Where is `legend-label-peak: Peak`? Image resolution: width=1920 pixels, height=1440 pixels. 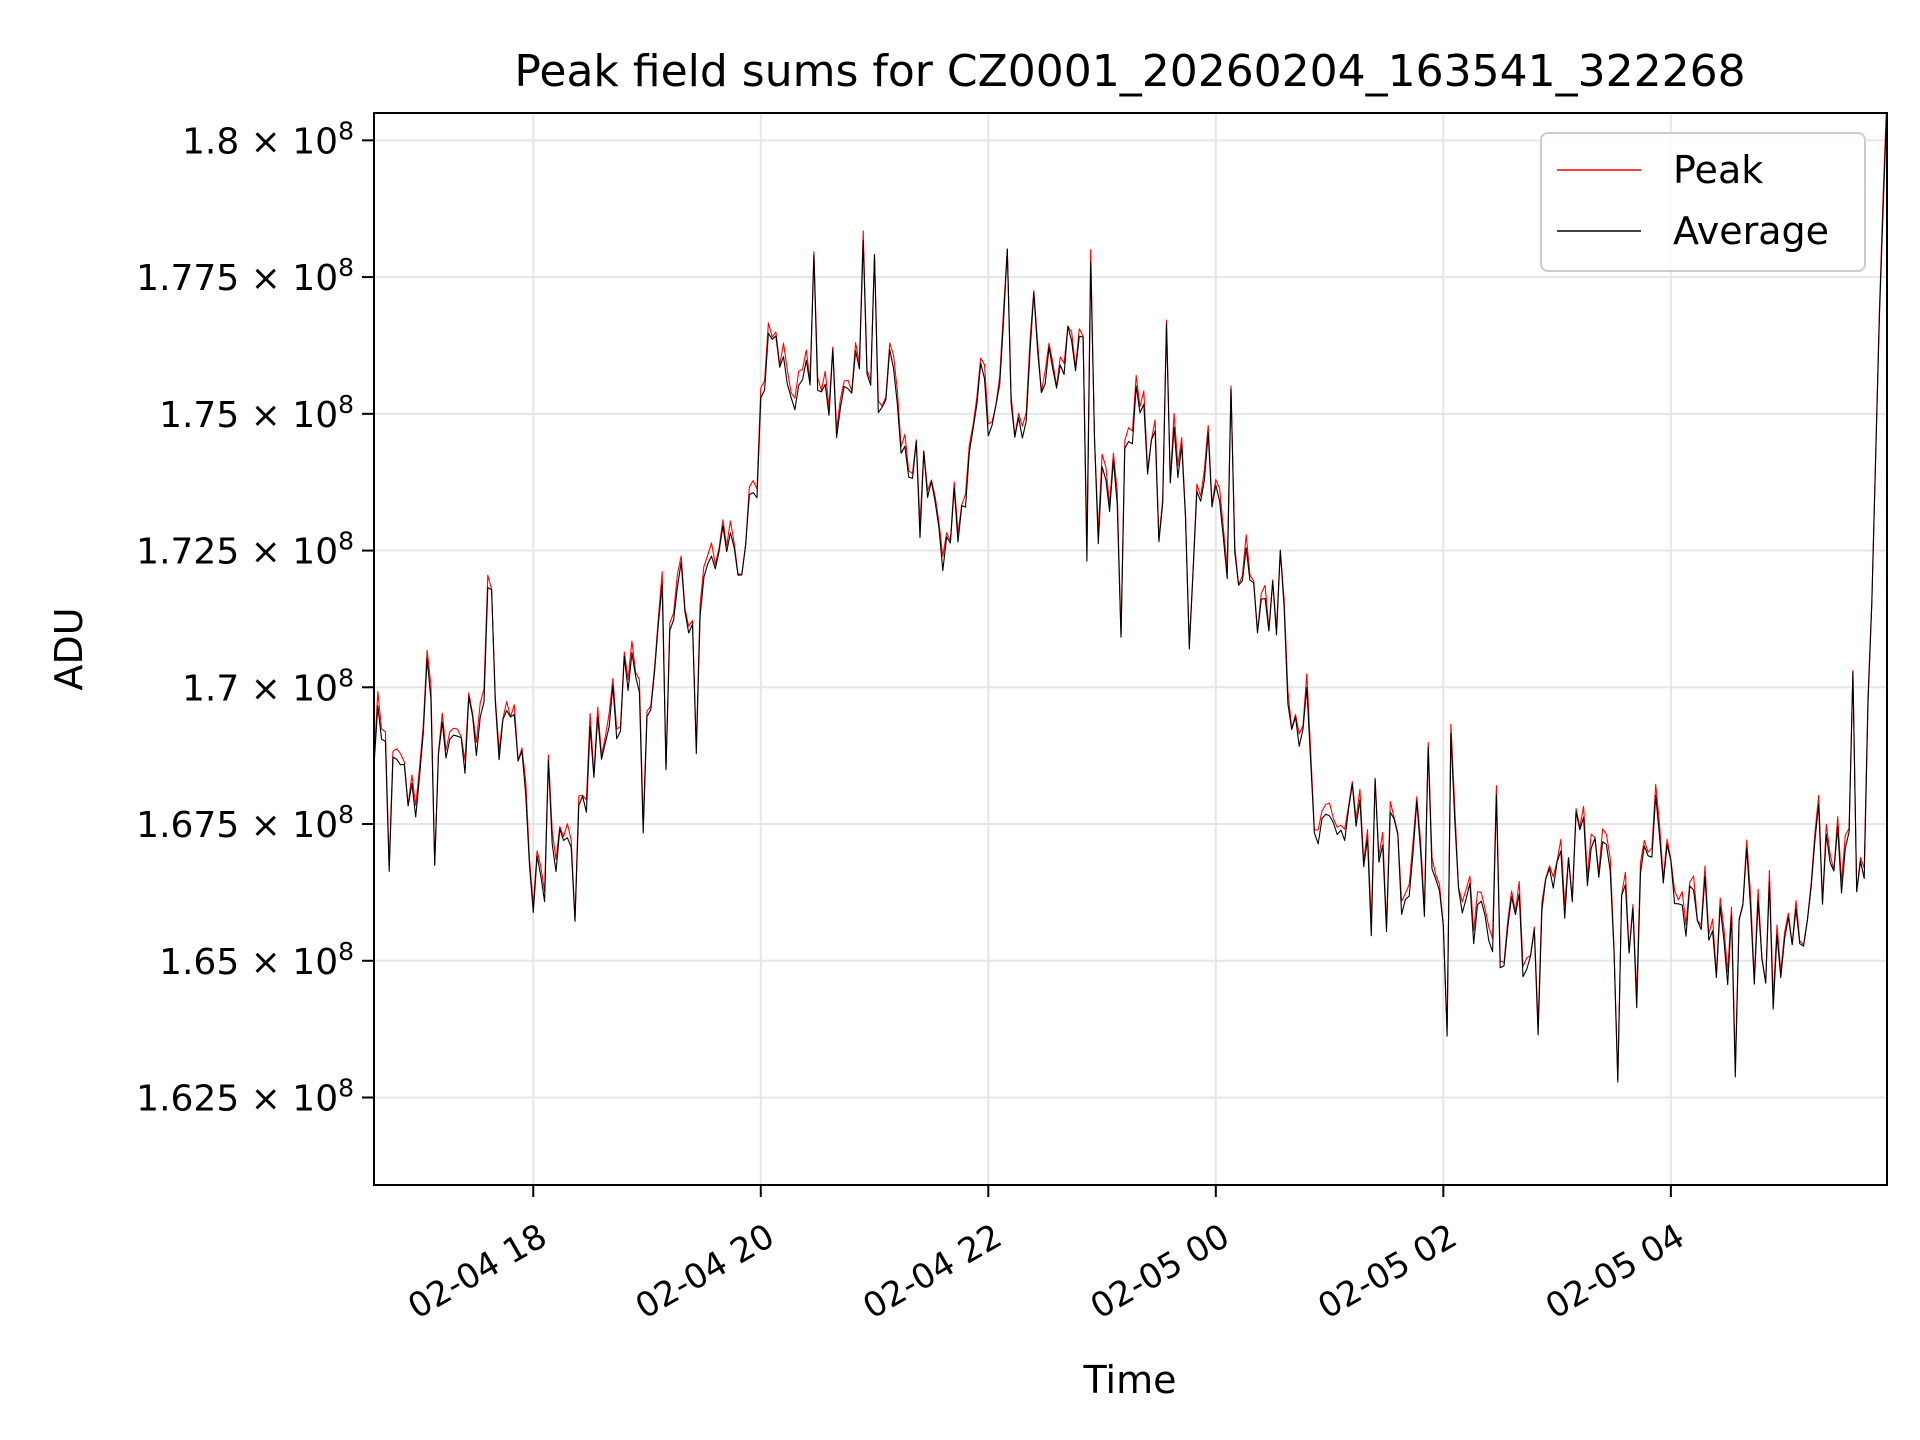 legend-label-peak: Peak is located at coordinates (1718, 170).